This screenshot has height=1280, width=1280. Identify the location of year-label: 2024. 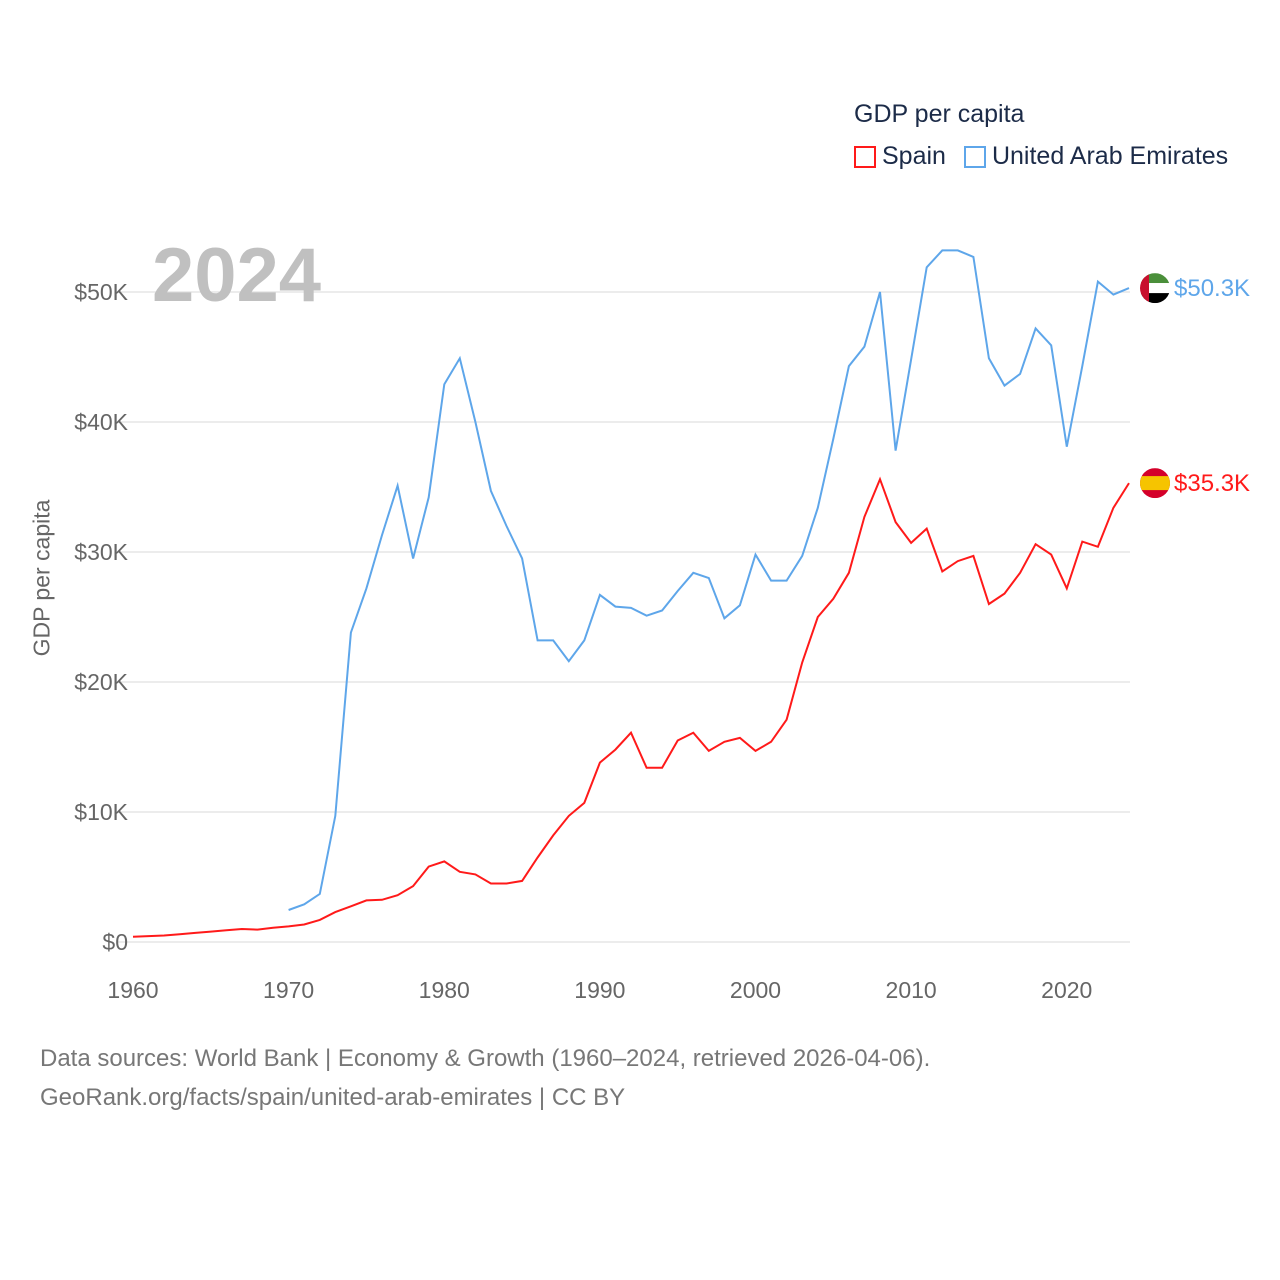
(237, 275).